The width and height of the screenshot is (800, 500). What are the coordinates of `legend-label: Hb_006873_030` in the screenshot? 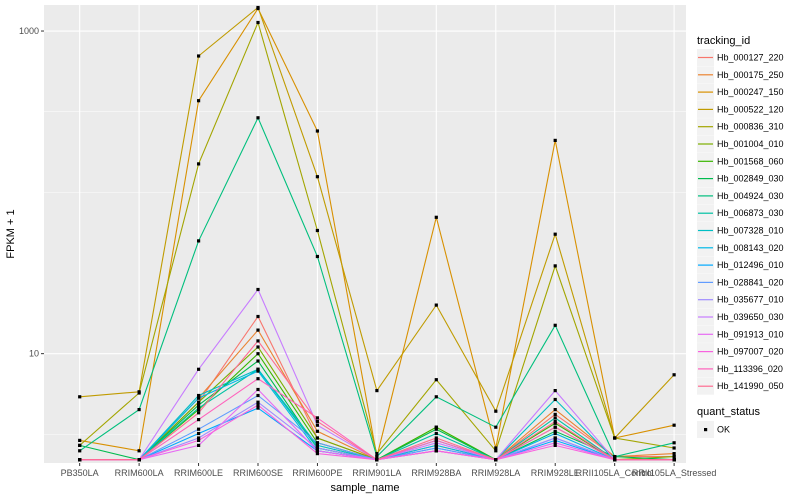 It's located at (750, 213).